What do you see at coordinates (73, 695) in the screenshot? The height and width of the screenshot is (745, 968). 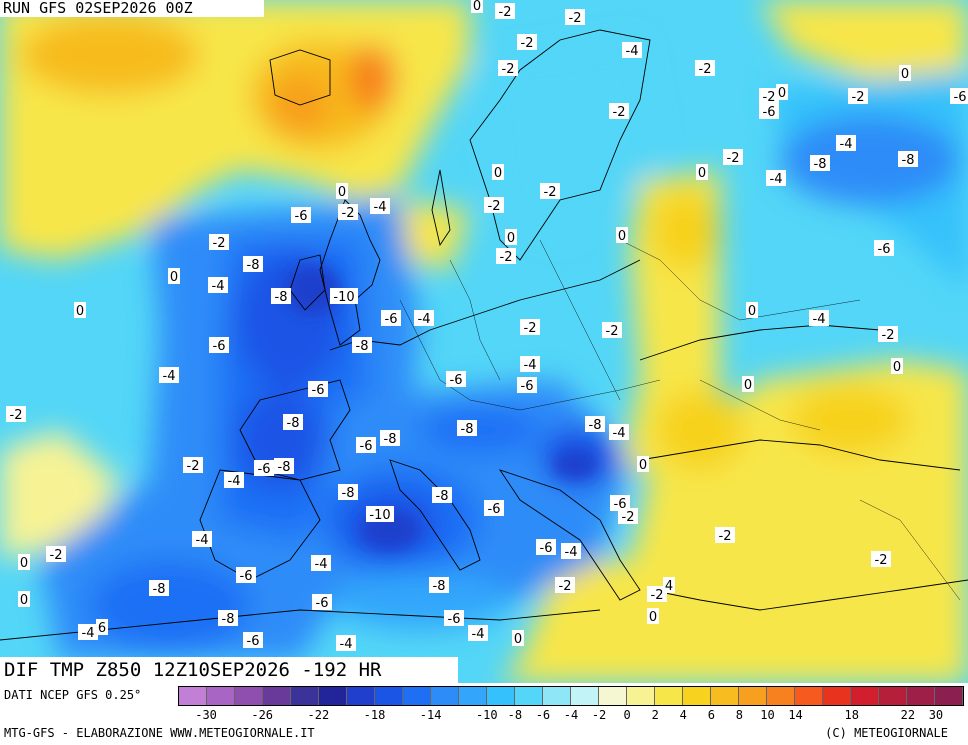 I see `data-source: DATI NCEP GFS 0.25°` at bounding box center [73, 695].